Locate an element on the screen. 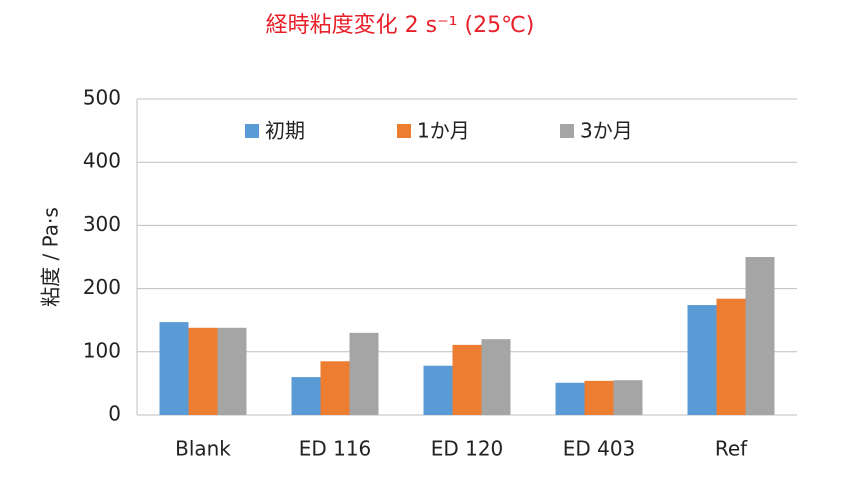  legend-label: 1か月 is located at coordinates (443, 131).